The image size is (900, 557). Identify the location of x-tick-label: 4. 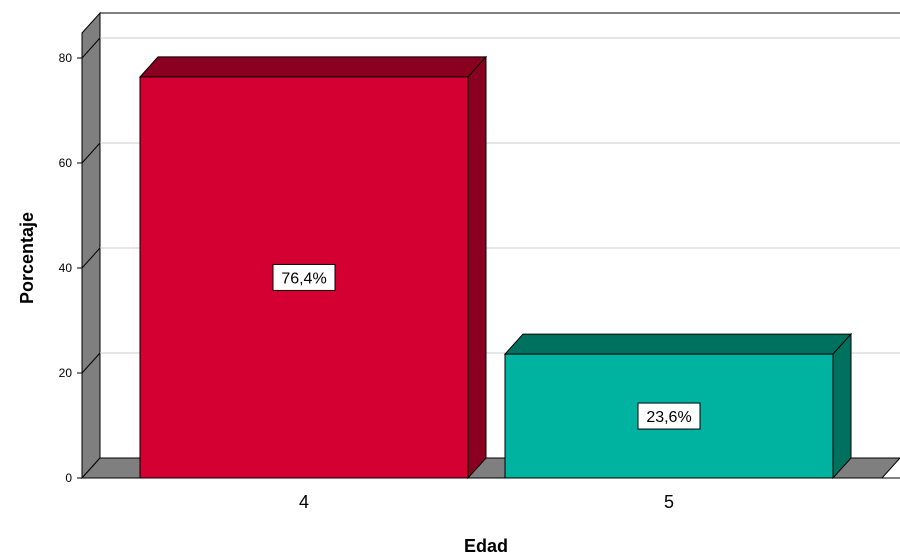
(304, 502).